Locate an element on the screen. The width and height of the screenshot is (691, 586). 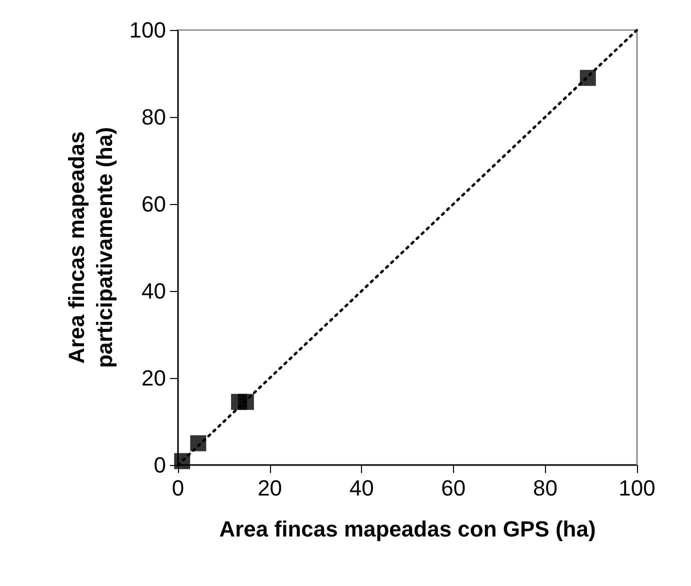
x-tick-label: 0 is located at coordinates (178, 488).